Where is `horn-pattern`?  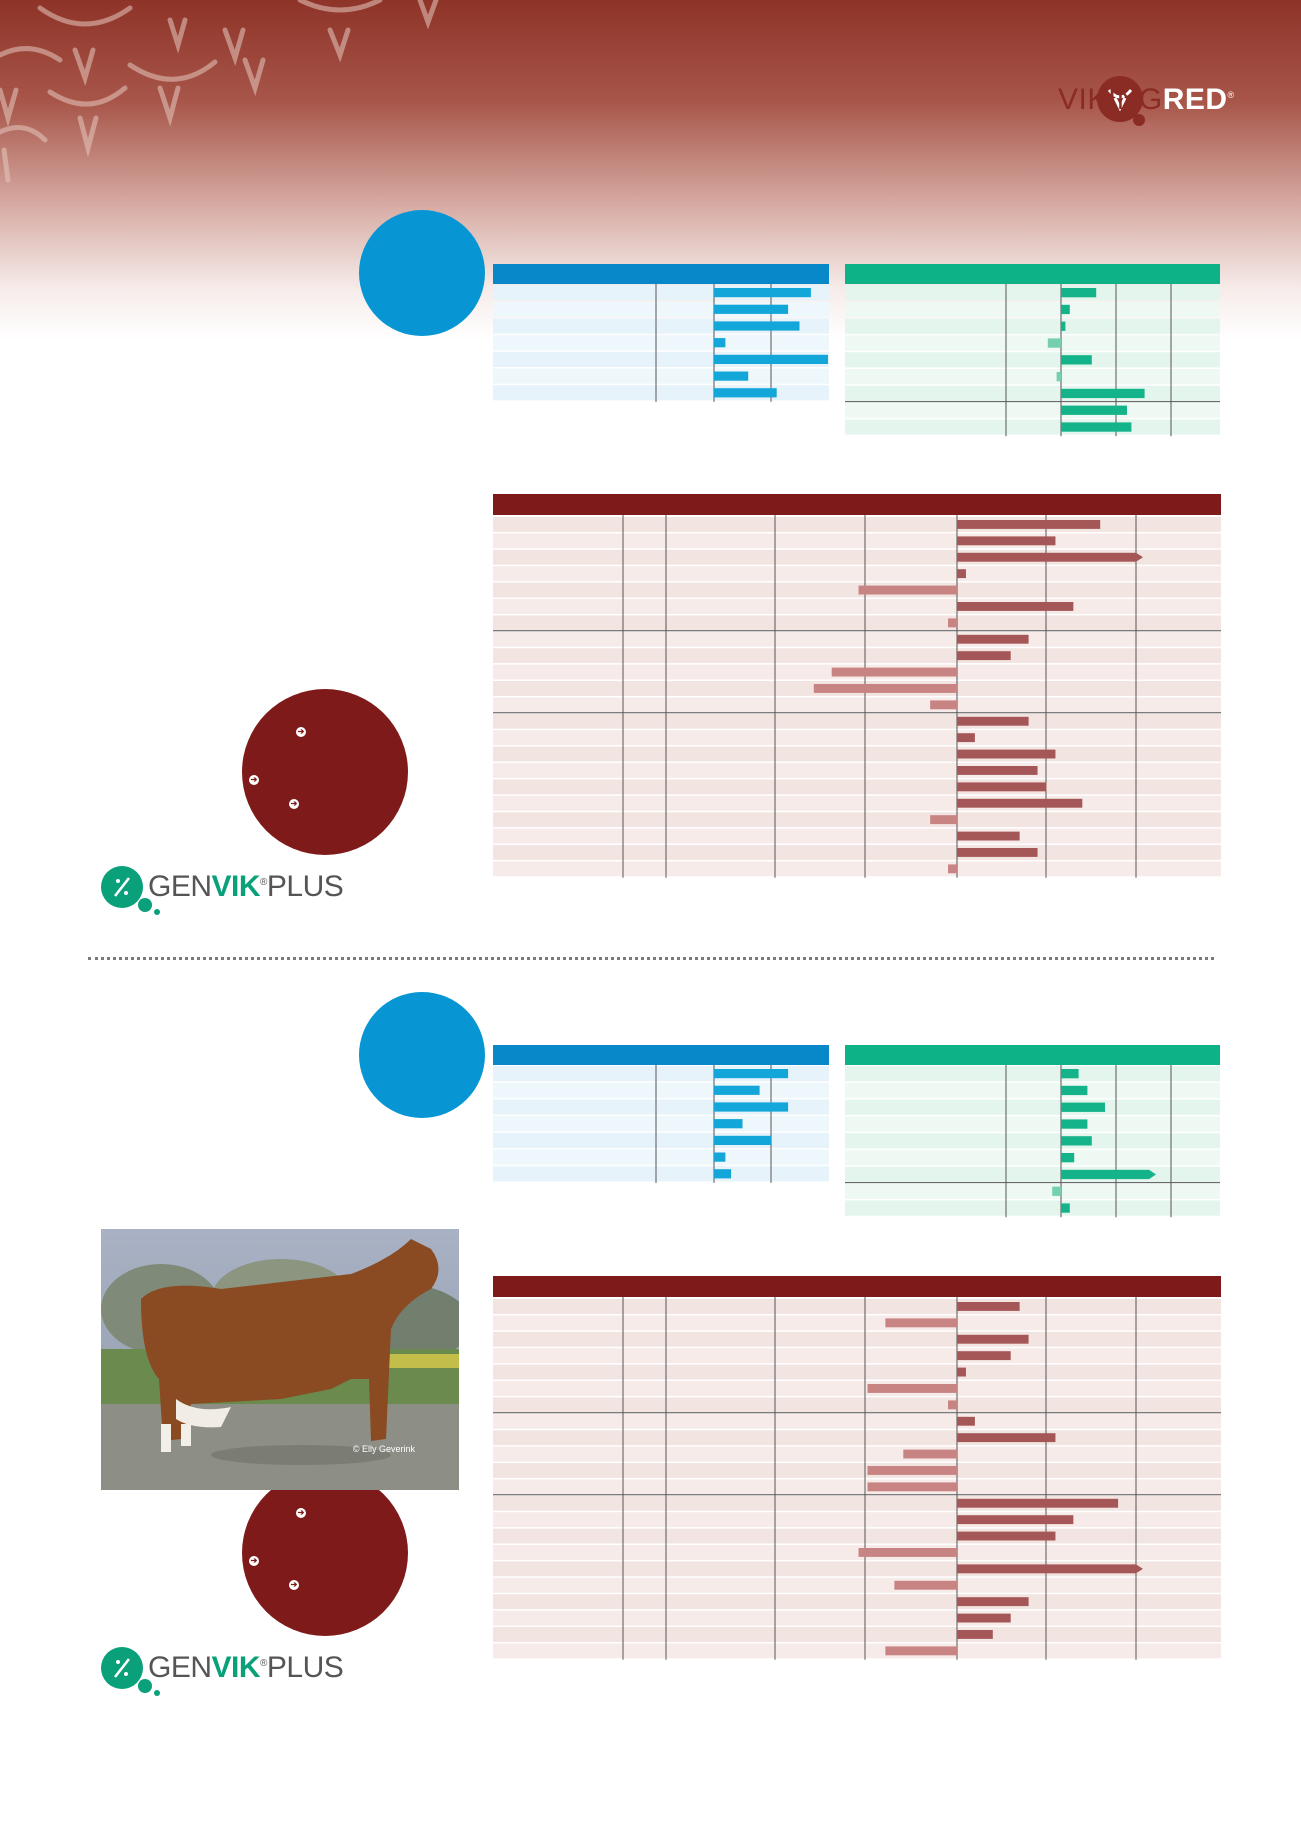
horn-pattern is located at coordinates (219, 91).